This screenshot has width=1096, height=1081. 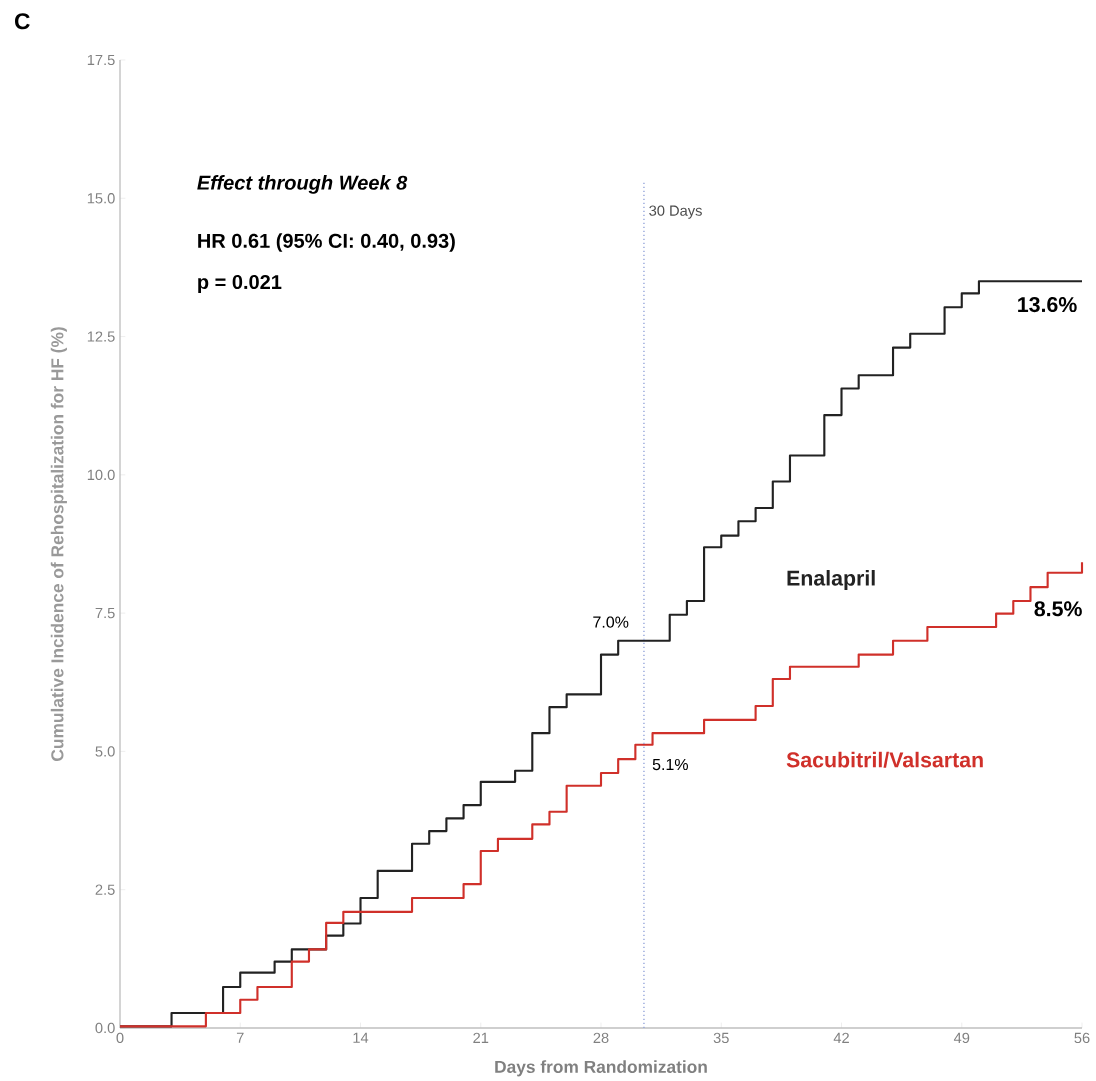 What do you see at coordinates (481, 1037) in the screenshot?
I see `x-tick-label: 21` at bounding box center [481, 1037].